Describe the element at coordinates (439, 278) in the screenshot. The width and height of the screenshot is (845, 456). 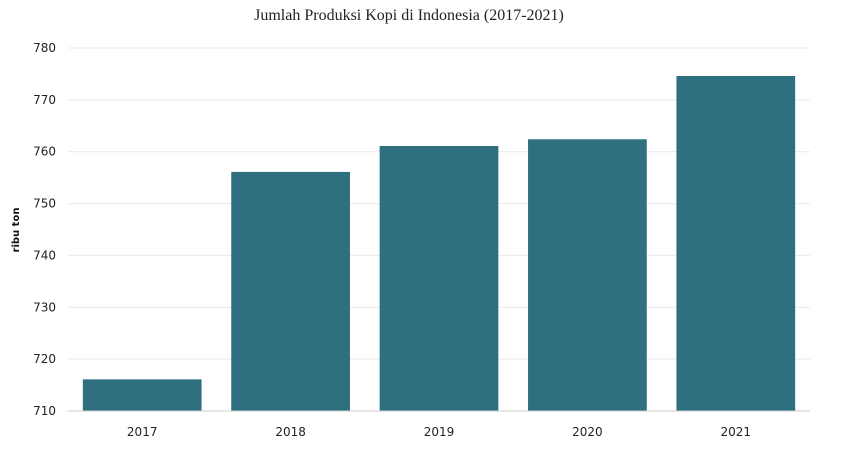
I see `bar-2019` at that location.